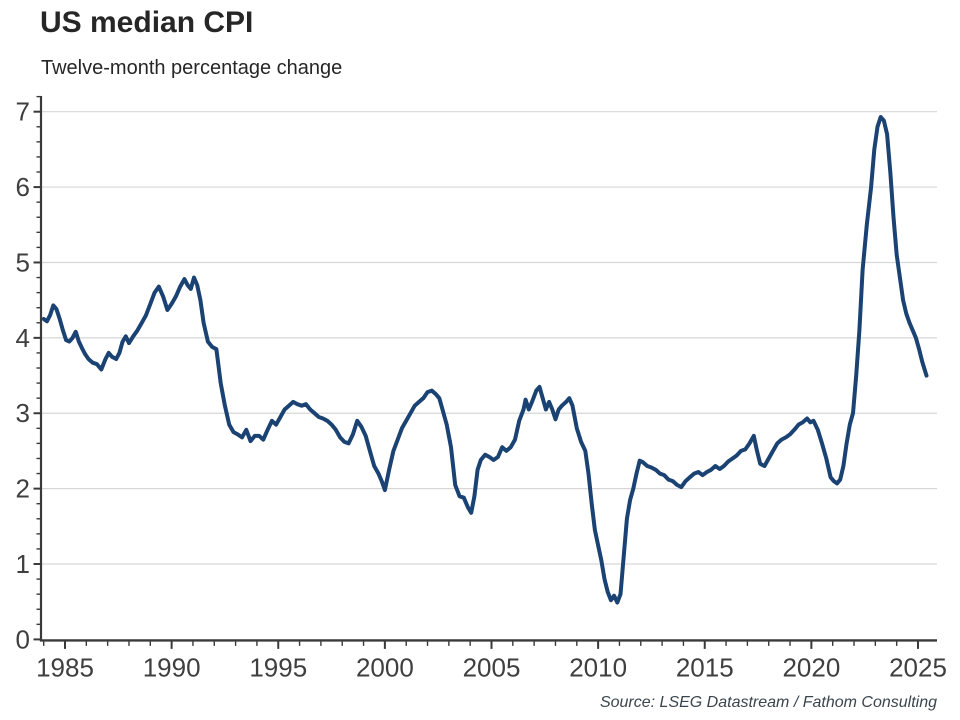  I want to click on x-tick-label: 2010, so click(598, 667).